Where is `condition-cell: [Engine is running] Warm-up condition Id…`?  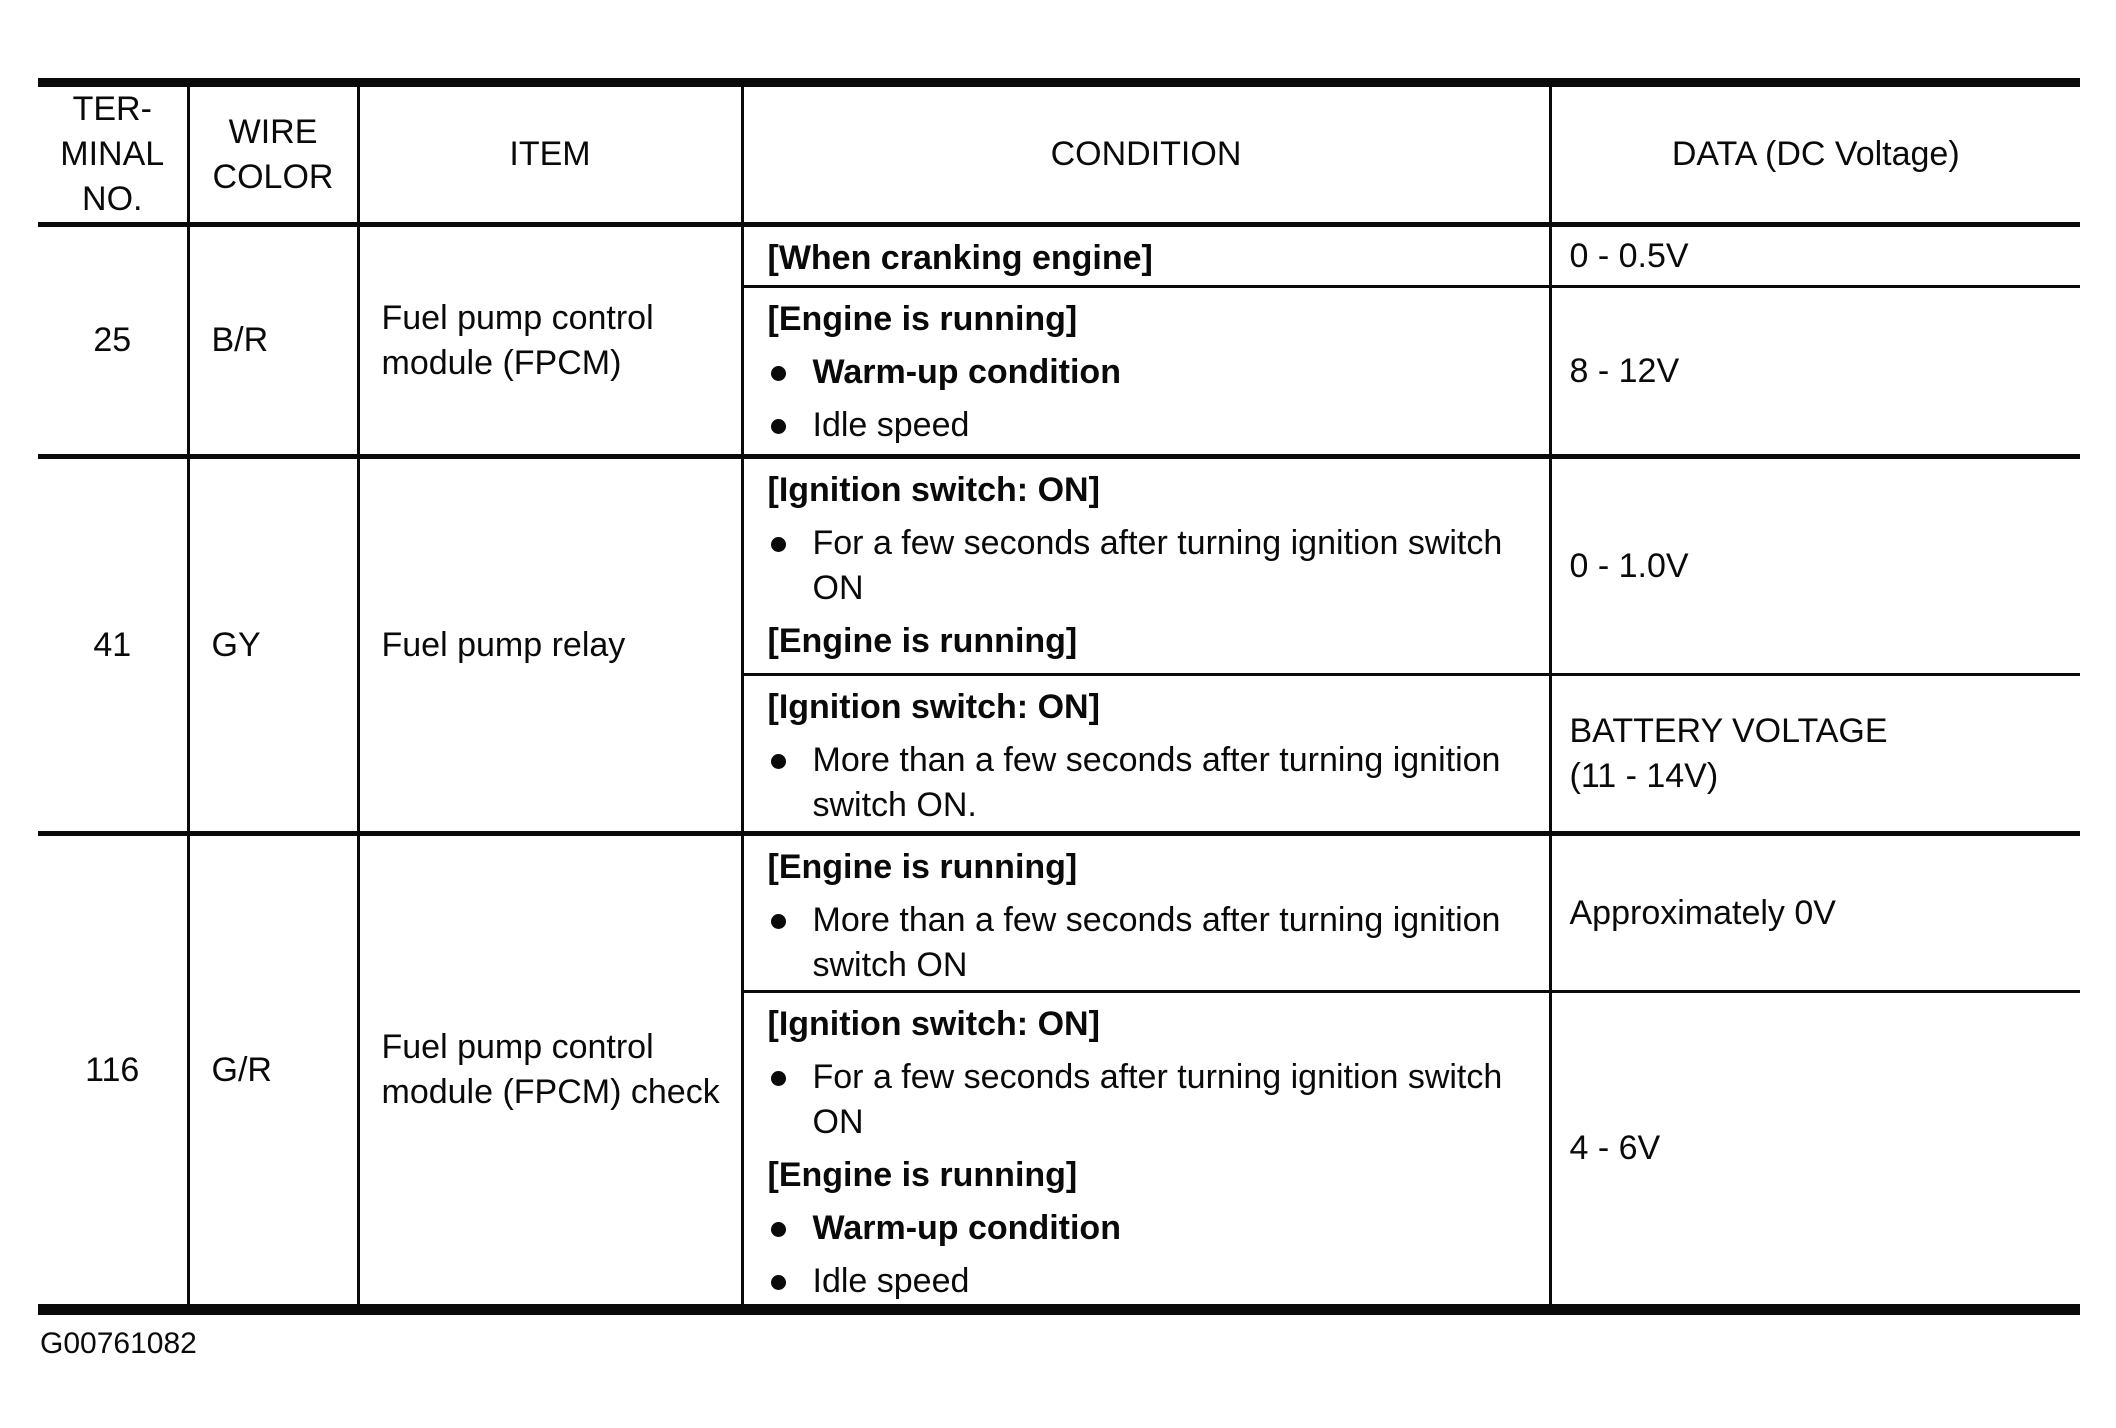
condition-cell: [Engine is running] Warm-up condition Id… is located at coordinates (1145, 372).